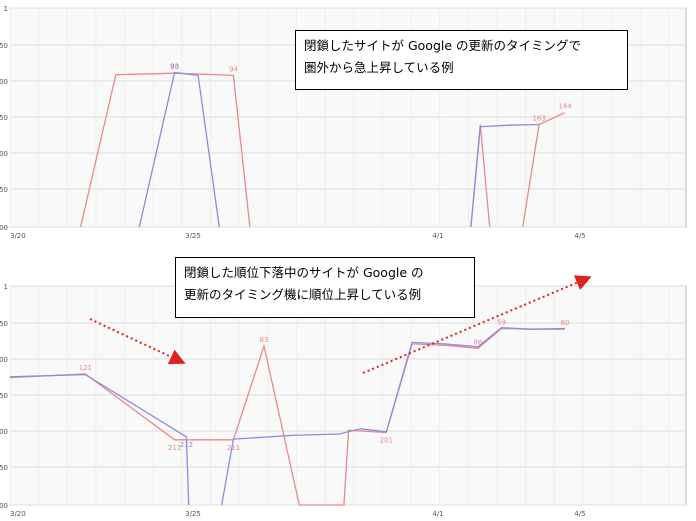  I want to click on data-label: 94, so click(233, 69).